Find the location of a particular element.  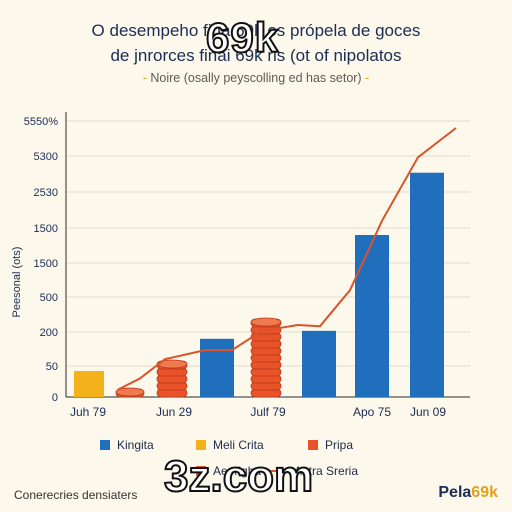

chart-title-line-1: O desempeho fina 69k os própela de goces is located at coordinates (256, 30).